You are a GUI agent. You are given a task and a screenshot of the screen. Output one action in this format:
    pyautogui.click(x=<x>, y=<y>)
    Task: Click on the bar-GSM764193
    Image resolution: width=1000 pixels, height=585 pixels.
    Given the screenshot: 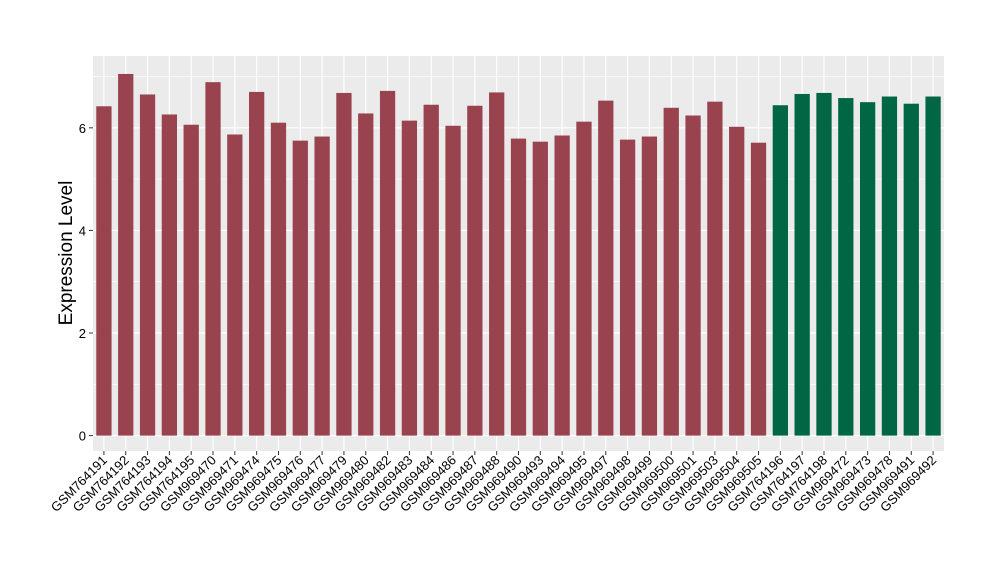 What is the action you would take?
    pyautogui.click(x=147, y=265)
    